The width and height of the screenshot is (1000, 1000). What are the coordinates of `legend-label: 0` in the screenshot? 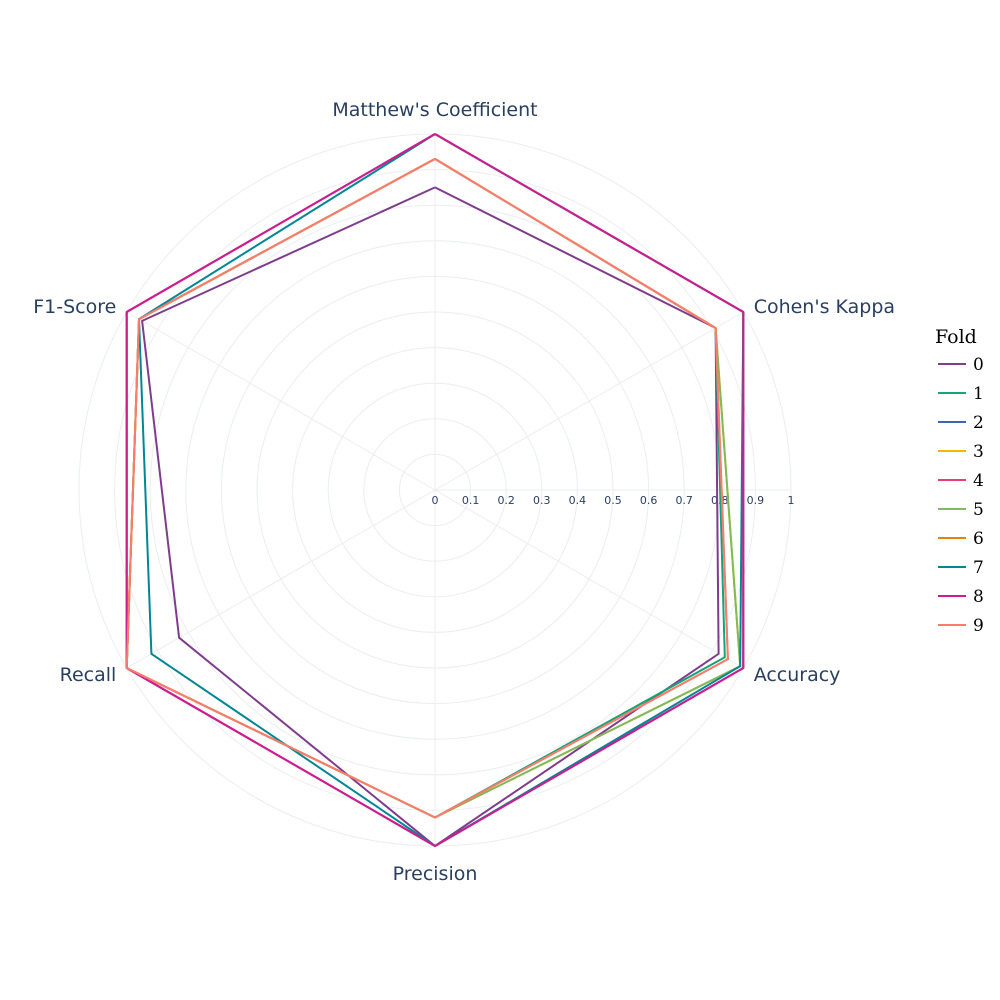 It's located at (978, 365).